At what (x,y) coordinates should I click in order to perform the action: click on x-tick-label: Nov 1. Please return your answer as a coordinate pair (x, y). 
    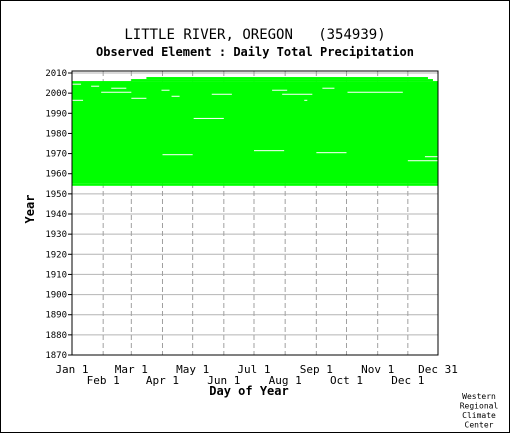
    Looking at the image, I should click on (377, 369).